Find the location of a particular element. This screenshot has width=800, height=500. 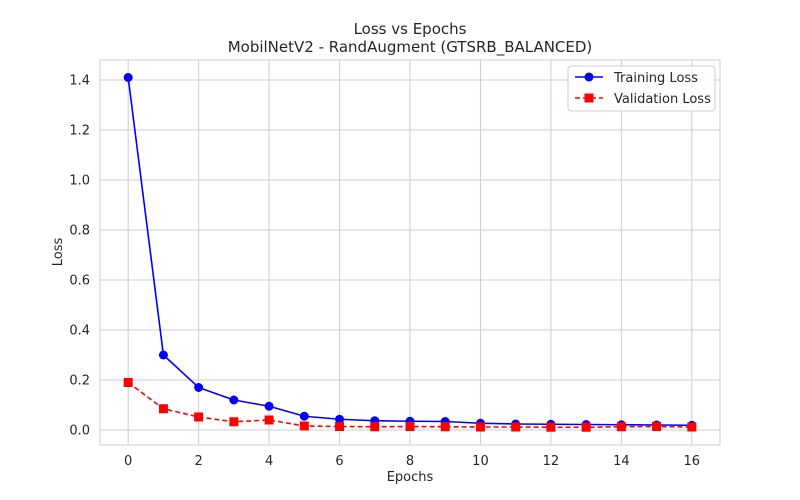

legend: Training Loss Validation Loss is located at coordinates (641, 88).